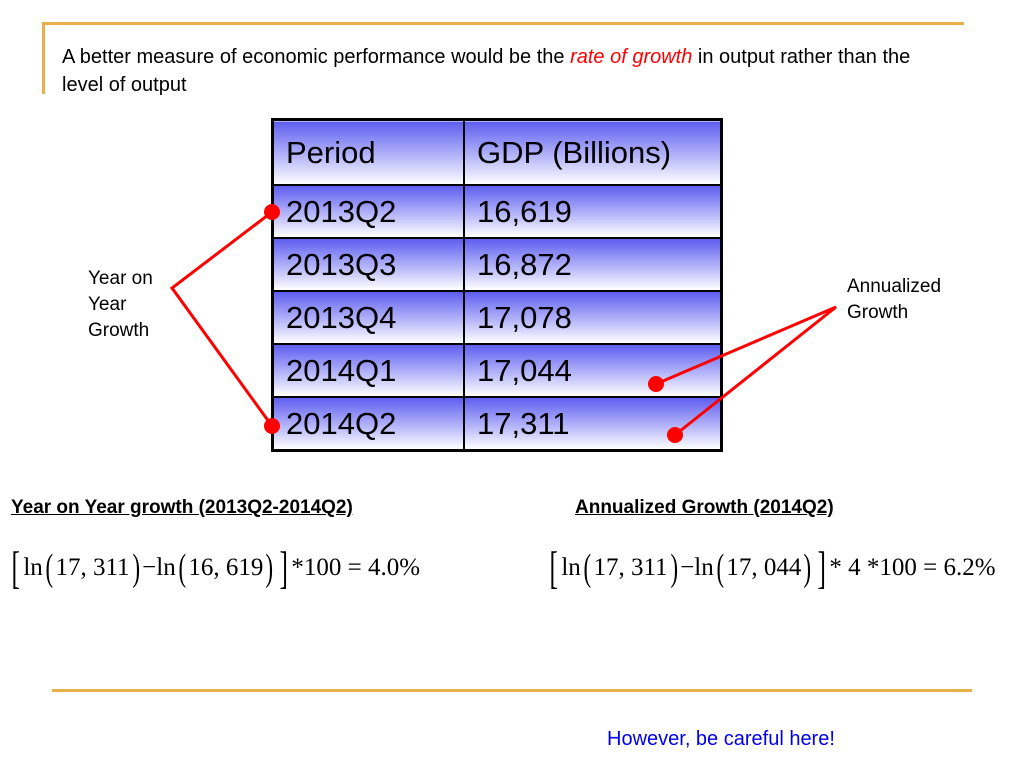  I want to click on annualized-growth-label: Annualized Growth, so click(894, 300).